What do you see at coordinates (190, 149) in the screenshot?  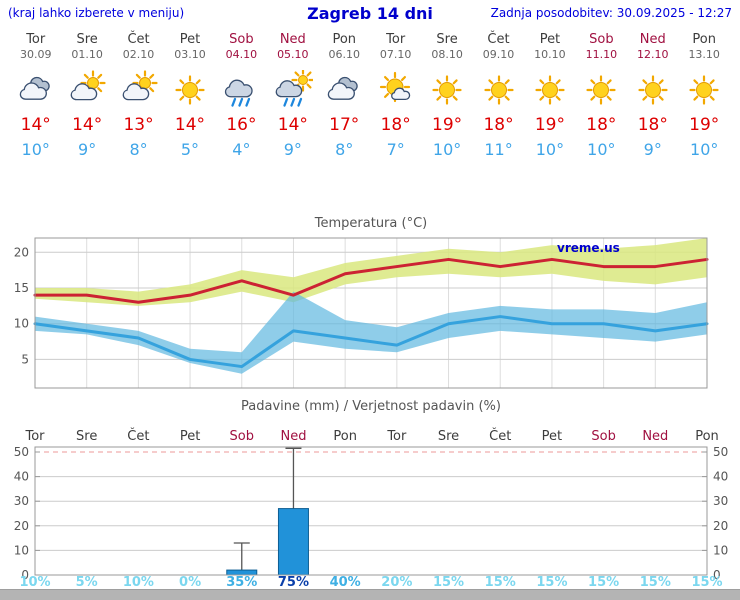 I see `min-temperature: 5°` at bounding box center [190, 149].